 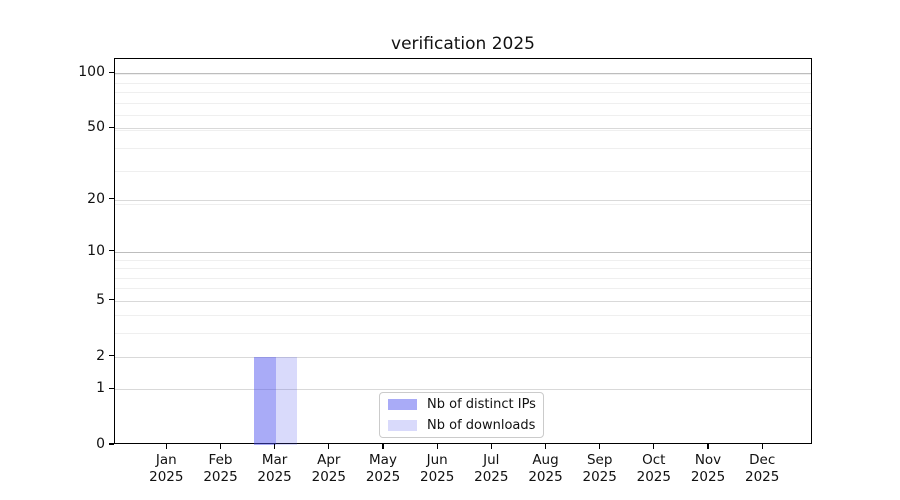 What do you see at coordinates (481, 425) in the screenshot?
I see `legend-label: Nb of downloads` at bounding box center [481, 425].